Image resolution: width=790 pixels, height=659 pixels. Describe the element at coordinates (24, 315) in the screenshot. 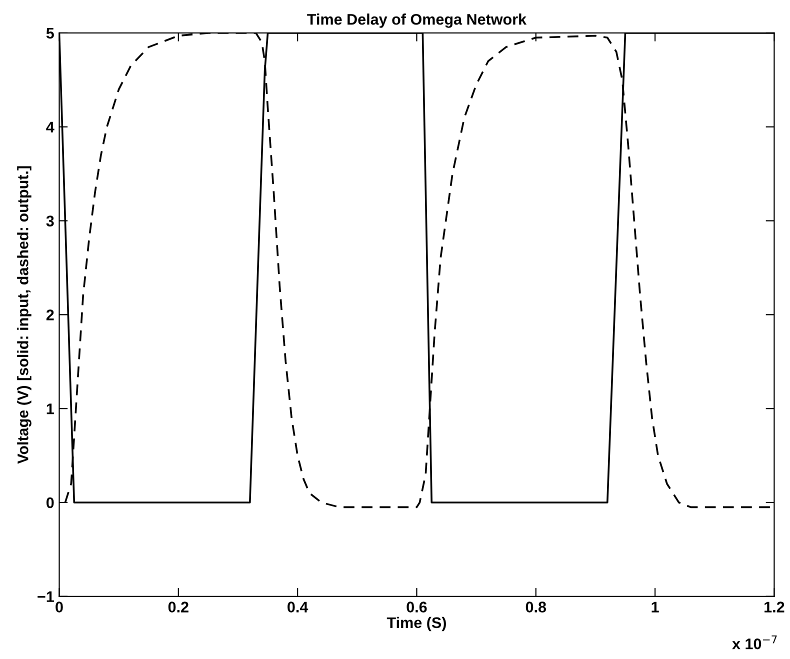

I see `y-axis-title: Voltage (V) [solid: input, dashed: output.]` at that location.